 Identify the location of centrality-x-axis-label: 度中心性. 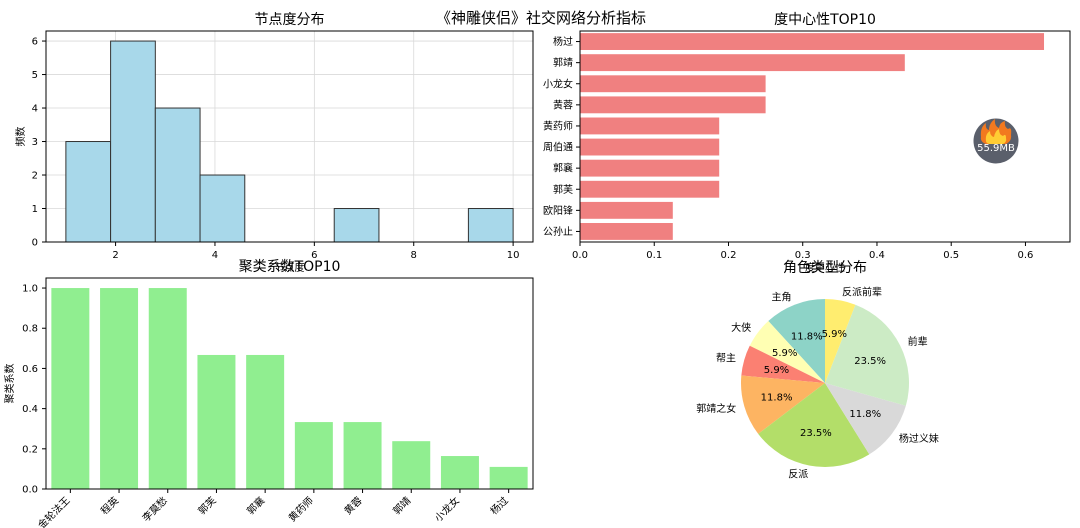
(825, 267).